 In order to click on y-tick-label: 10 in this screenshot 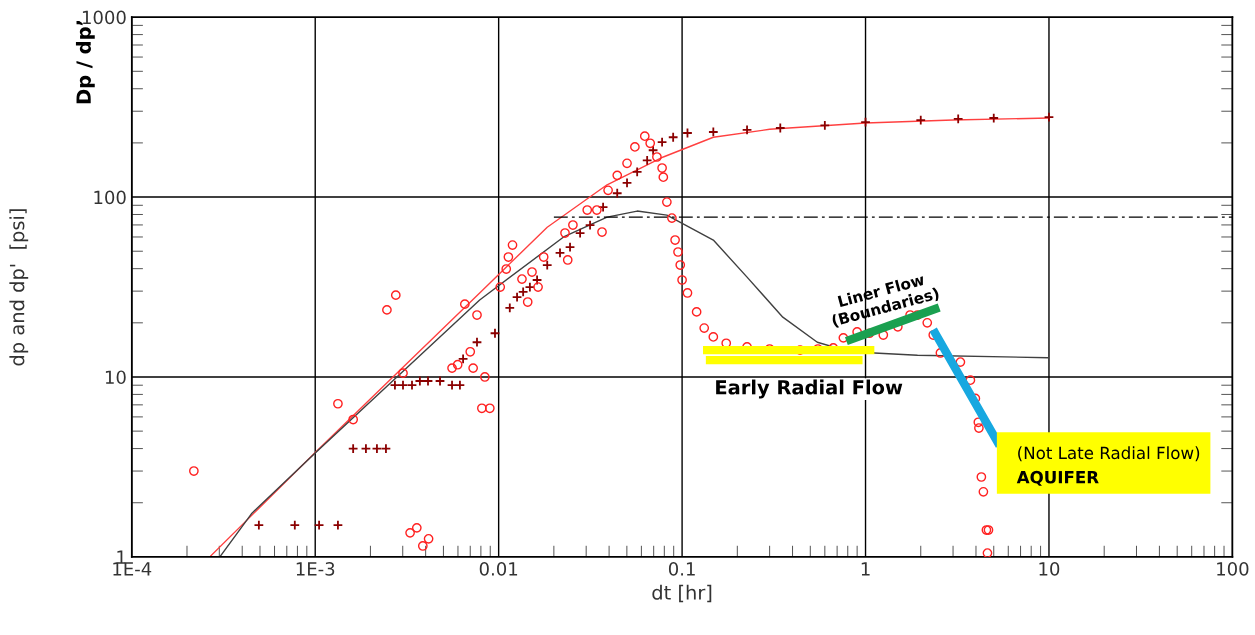, I will do `click(115, 377)`.